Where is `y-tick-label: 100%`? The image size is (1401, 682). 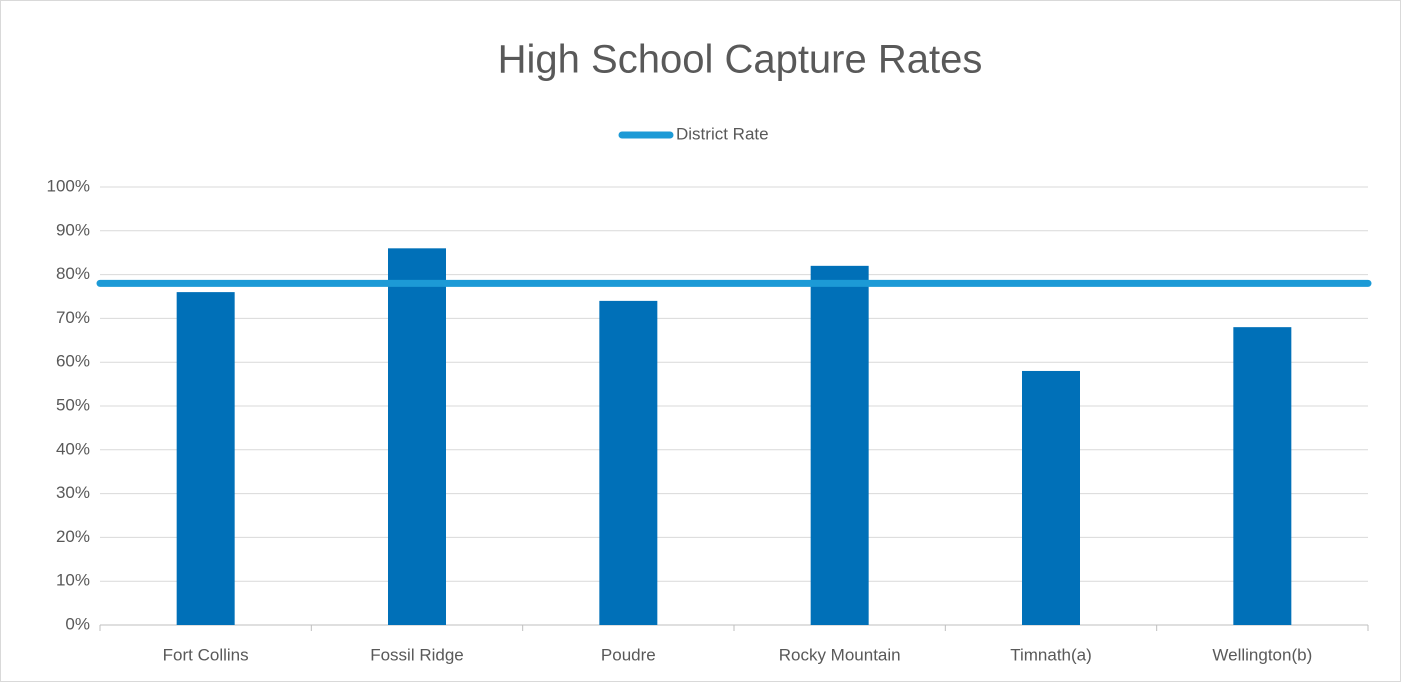
y-tick-label: 100% is located at coordinates (68, 185).